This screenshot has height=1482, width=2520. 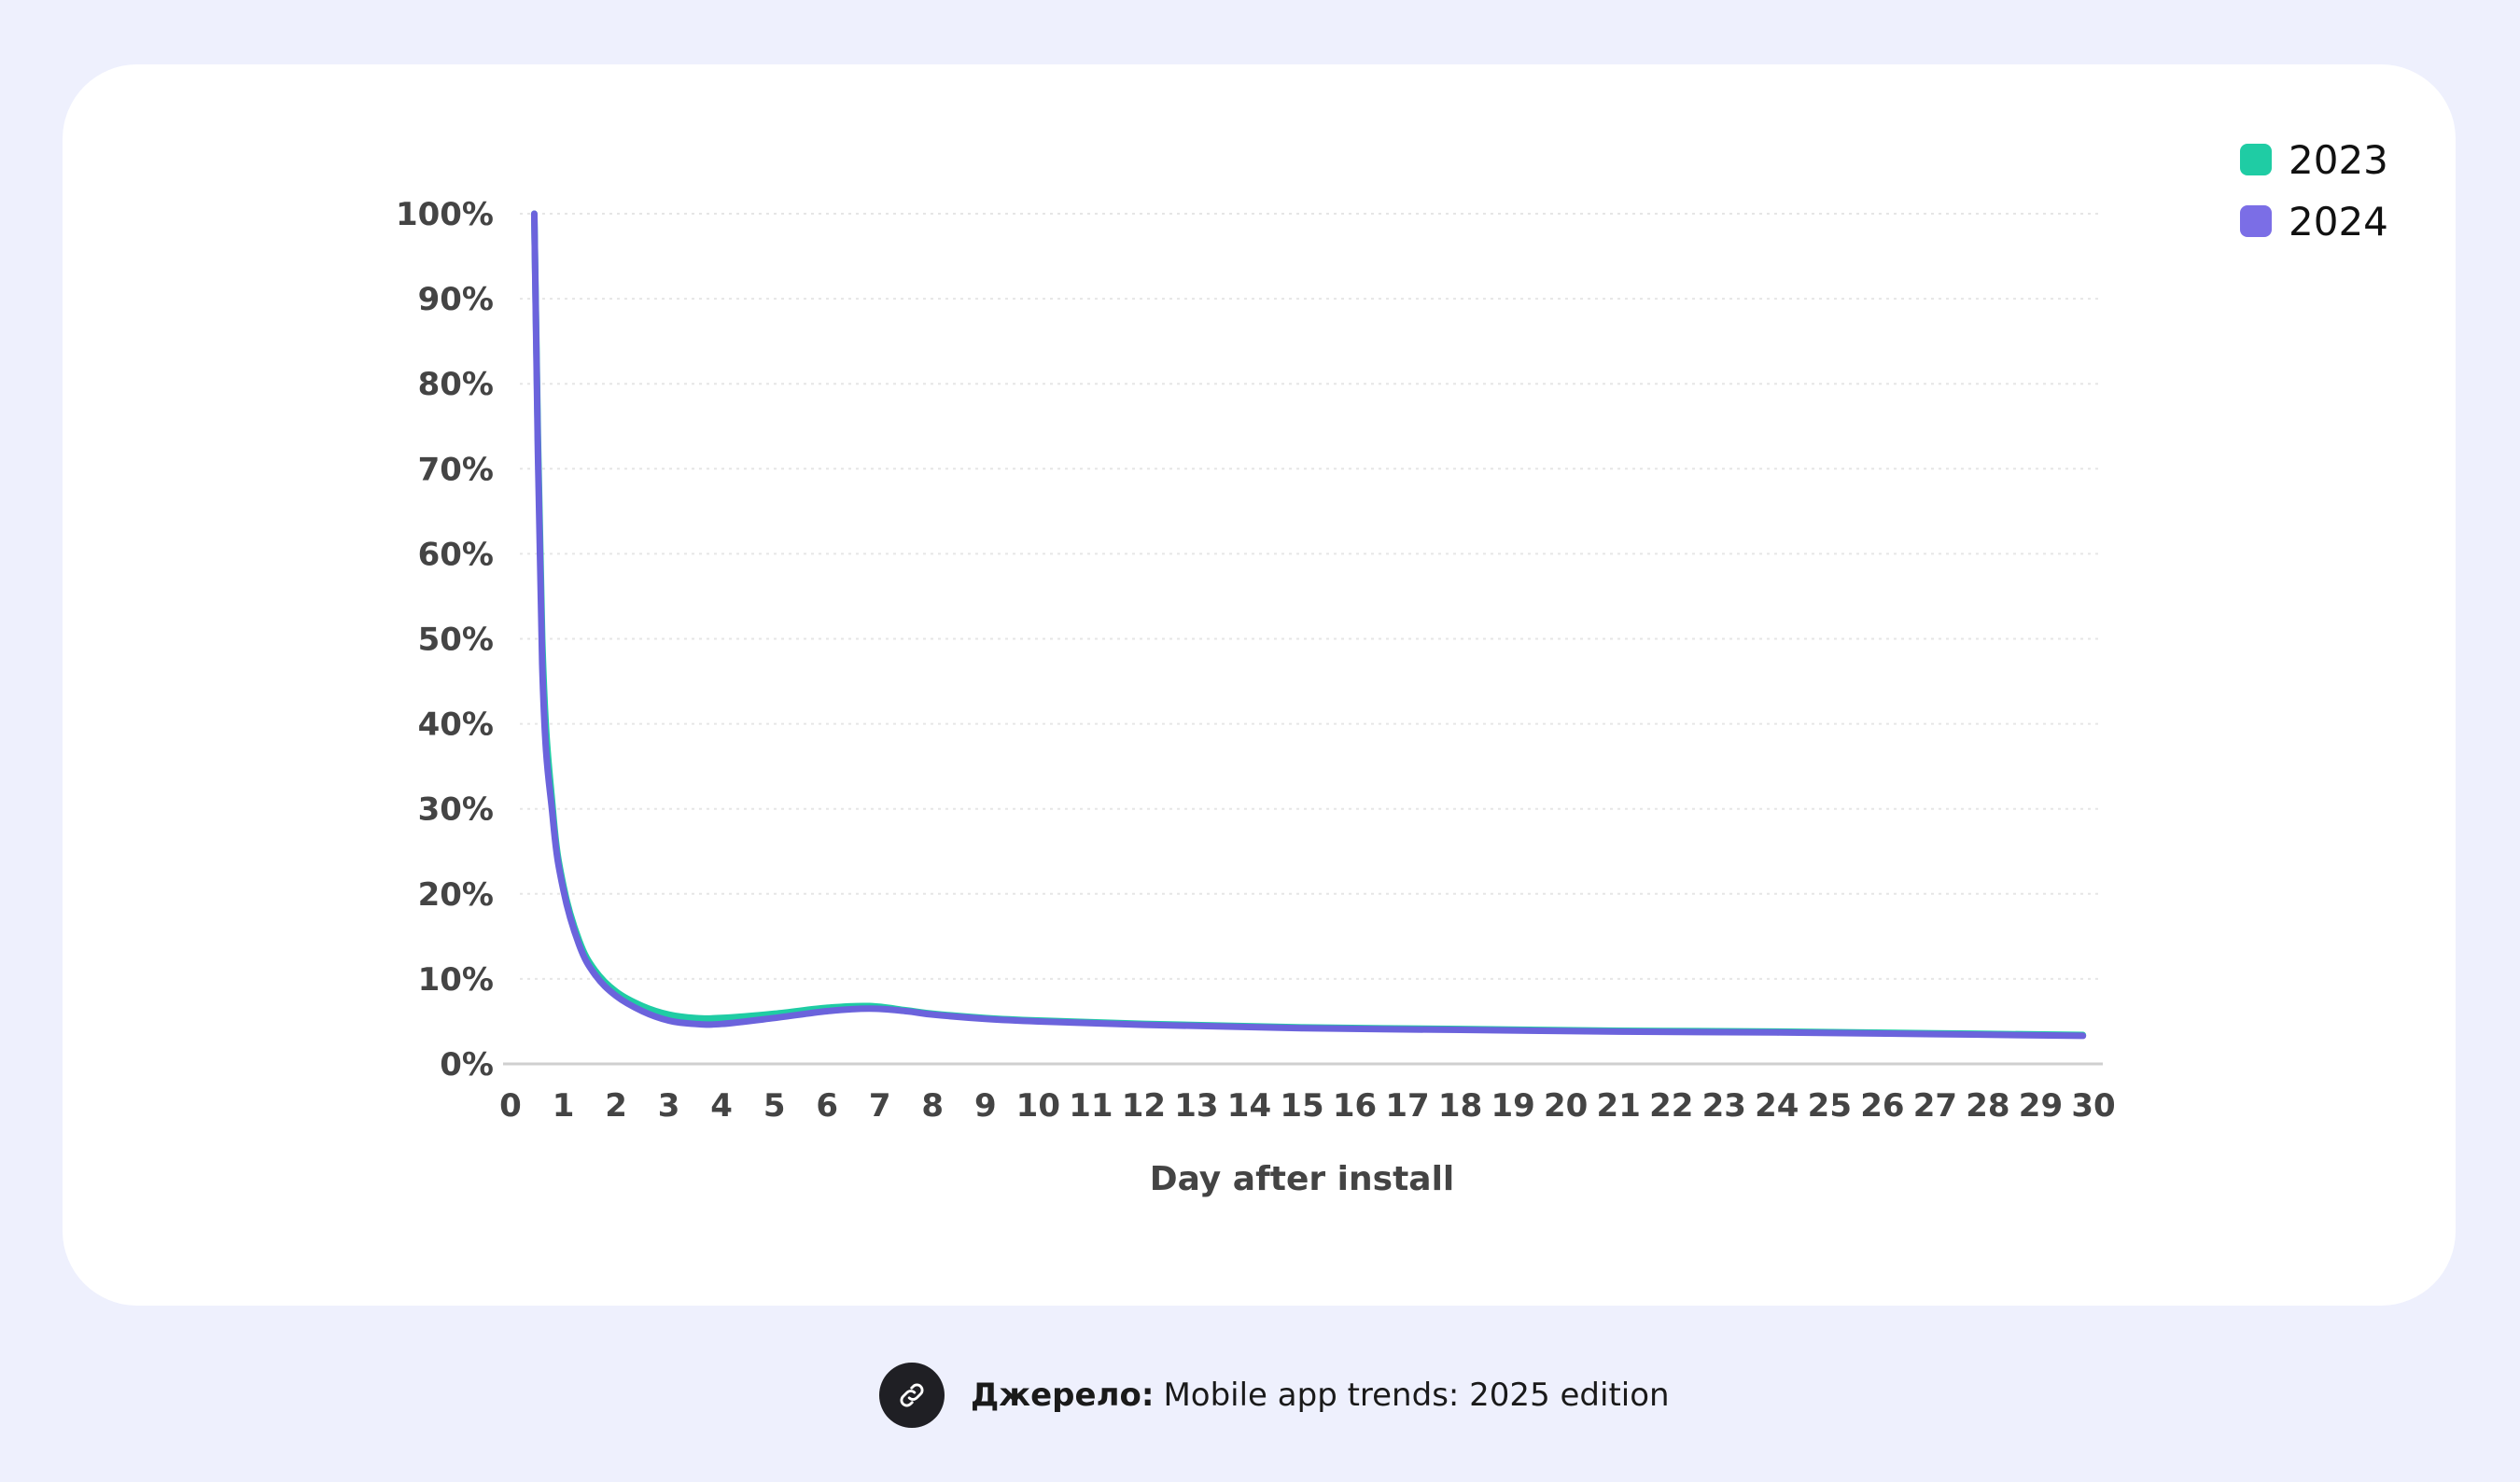 What do you see at coordinates (1619, 1106) in the screenshot?
I see `x-tick-label: 21` at bounding box center [1619, 1106].